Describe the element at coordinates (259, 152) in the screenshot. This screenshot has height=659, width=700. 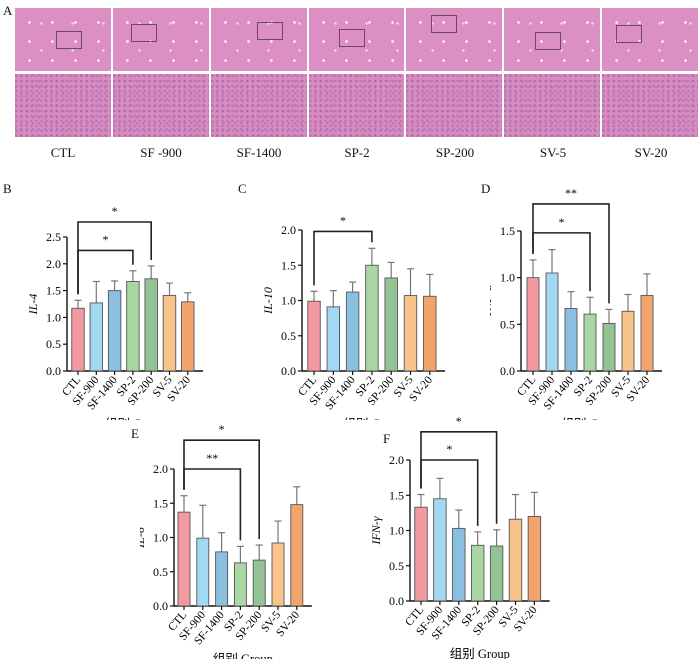
I see `group-label-sf1400: SF-1400` at that location.